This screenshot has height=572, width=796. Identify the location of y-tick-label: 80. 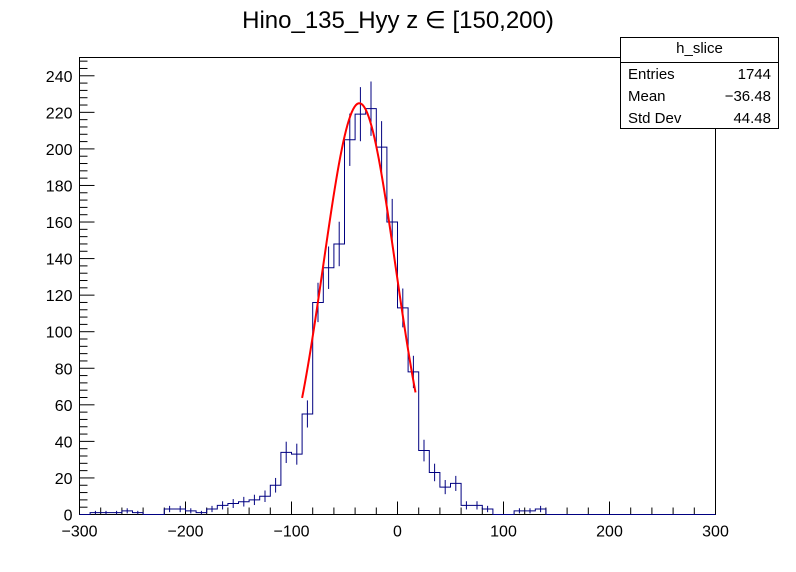
(64, 369).